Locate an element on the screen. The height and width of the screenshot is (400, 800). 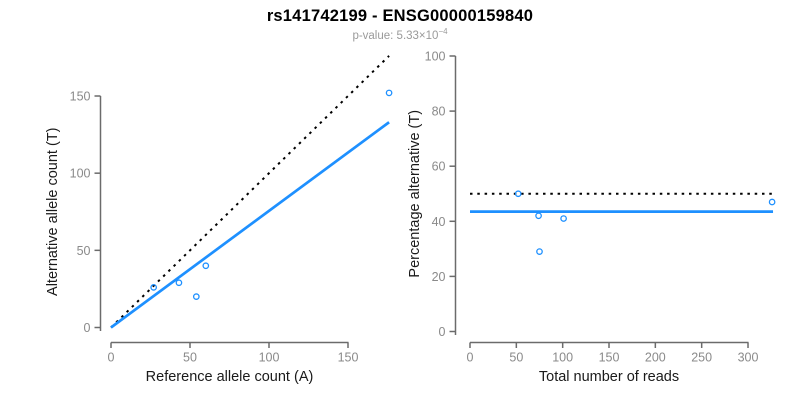
y-axis-title: Alternative allele count (T) is located at coordinates (53, 212).